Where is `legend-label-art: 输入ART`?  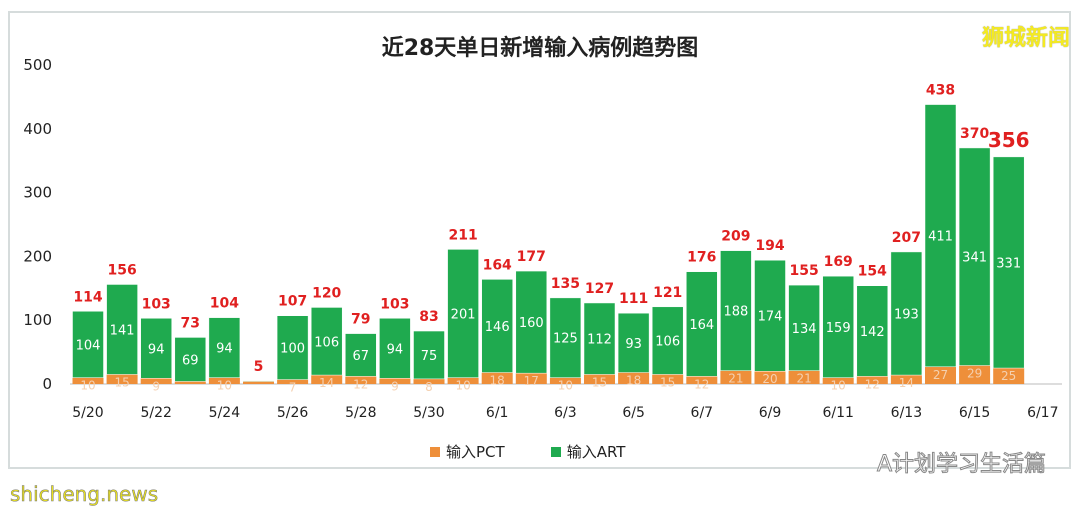 legend-label-art: 输入ART is located at coordinates (596, 452).